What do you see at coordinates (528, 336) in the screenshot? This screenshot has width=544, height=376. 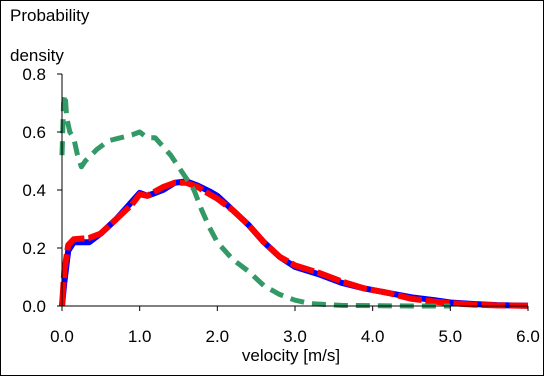 I see `x-tick-label: 6.0` at bounding box center [528, 336].